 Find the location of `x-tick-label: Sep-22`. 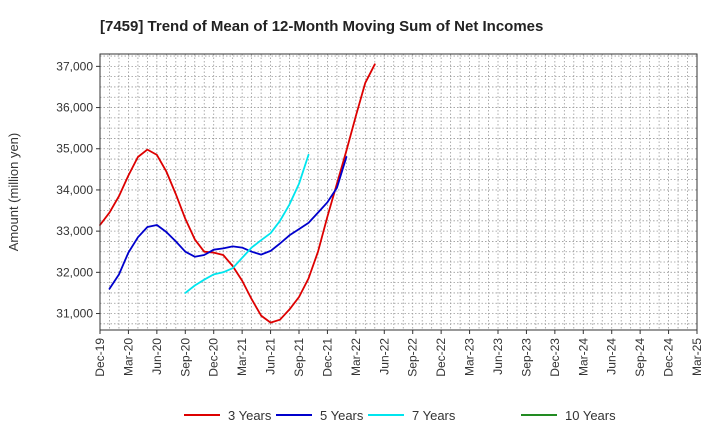

x-tick-label: Sep-22 is located at coordinates (413, 357).